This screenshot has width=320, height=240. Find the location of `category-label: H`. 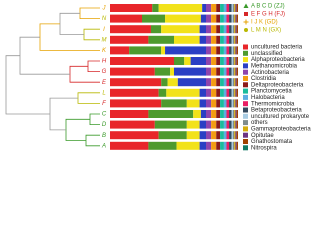

category-label: H is located at coordinates (104, 62).